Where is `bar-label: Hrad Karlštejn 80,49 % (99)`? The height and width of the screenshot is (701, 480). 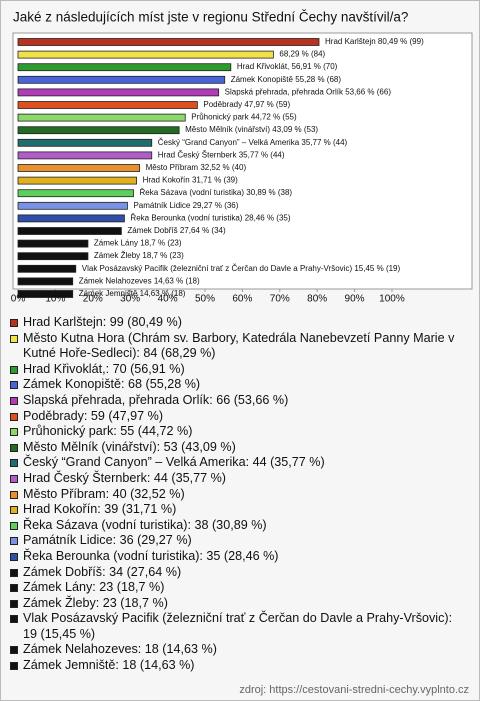
bar-label: Hrad Karlštejn 80,49 % (99) is located at coordinates (374, 41).